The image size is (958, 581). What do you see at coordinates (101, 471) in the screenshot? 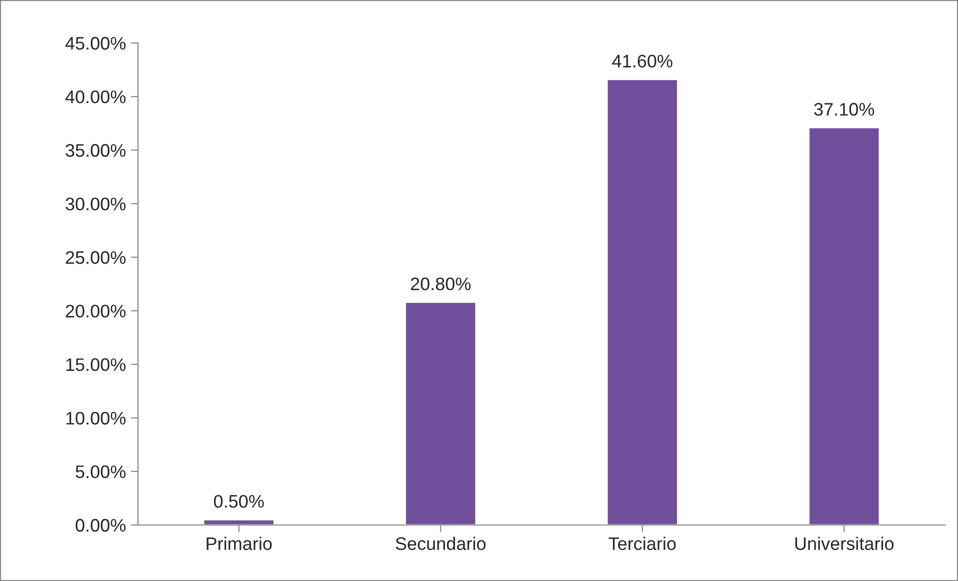
I see `y-tick-label: 5.00%` at bounding box center [101, 471].